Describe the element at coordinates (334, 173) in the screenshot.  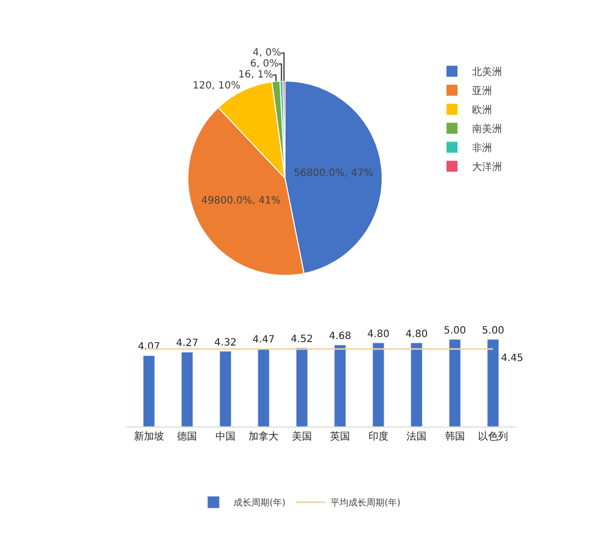
I see `data-label: 56800.0%, 47%` at that location.